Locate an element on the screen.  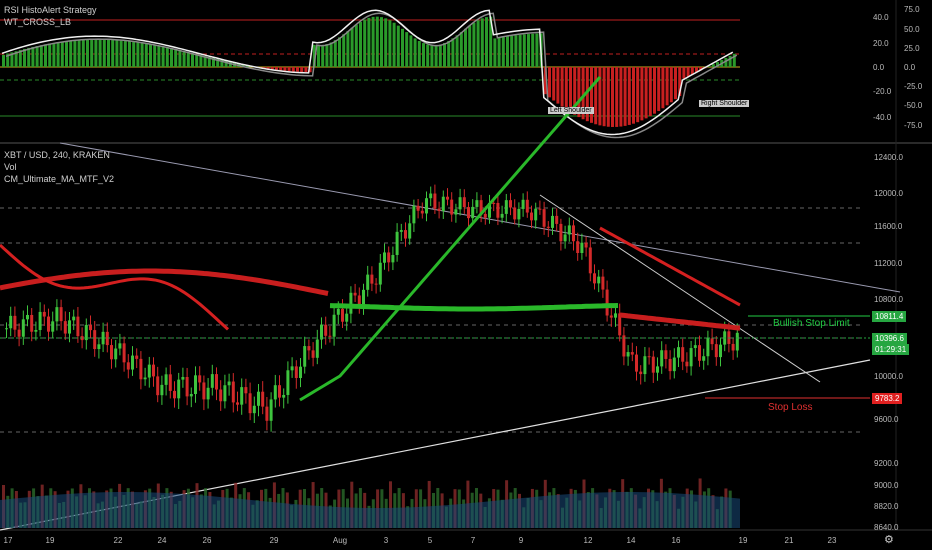
price-axis-tick: 11600.0 is located at coordinates (888, 226).